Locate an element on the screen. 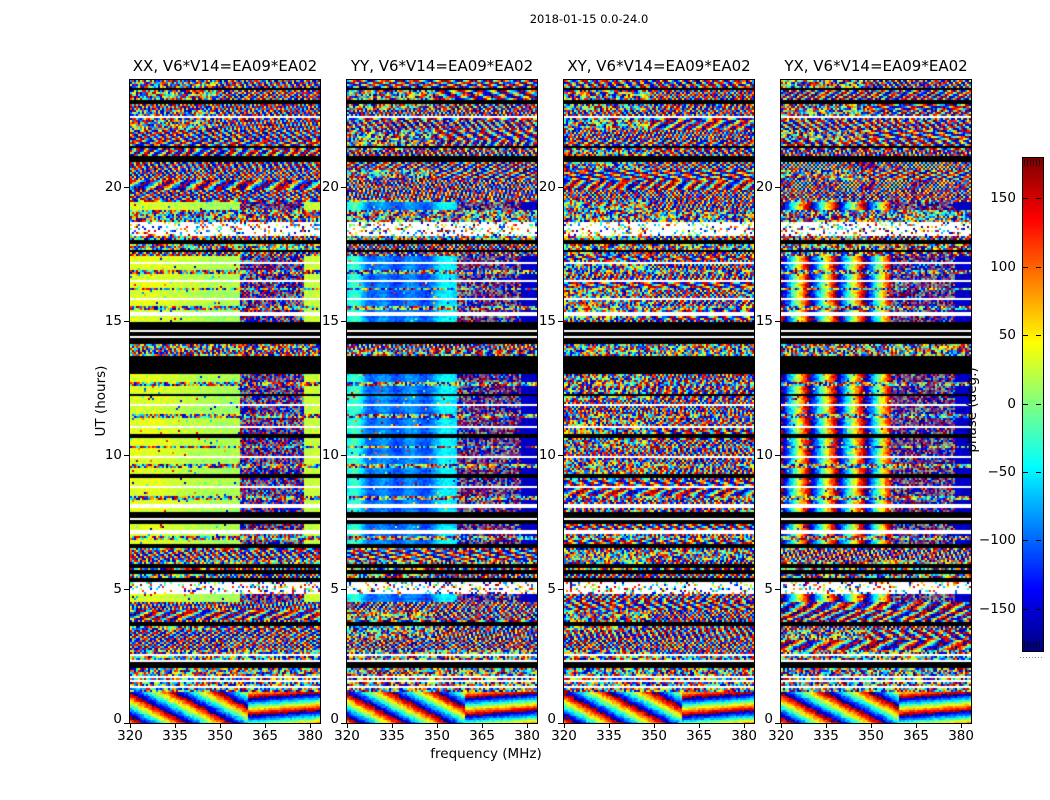  panel-xy is located at coordinates (659, 401).